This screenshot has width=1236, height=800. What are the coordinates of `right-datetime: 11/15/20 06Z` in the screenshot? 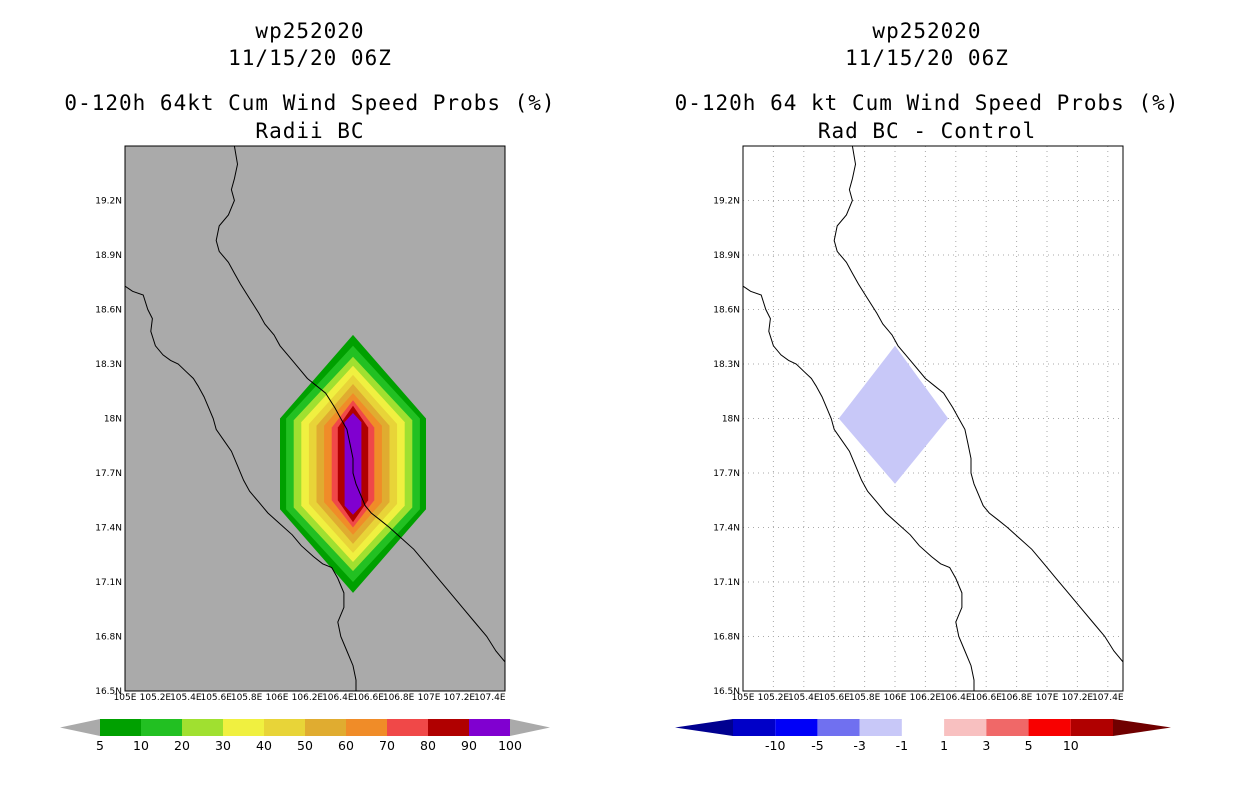 It's located at (927, 58).